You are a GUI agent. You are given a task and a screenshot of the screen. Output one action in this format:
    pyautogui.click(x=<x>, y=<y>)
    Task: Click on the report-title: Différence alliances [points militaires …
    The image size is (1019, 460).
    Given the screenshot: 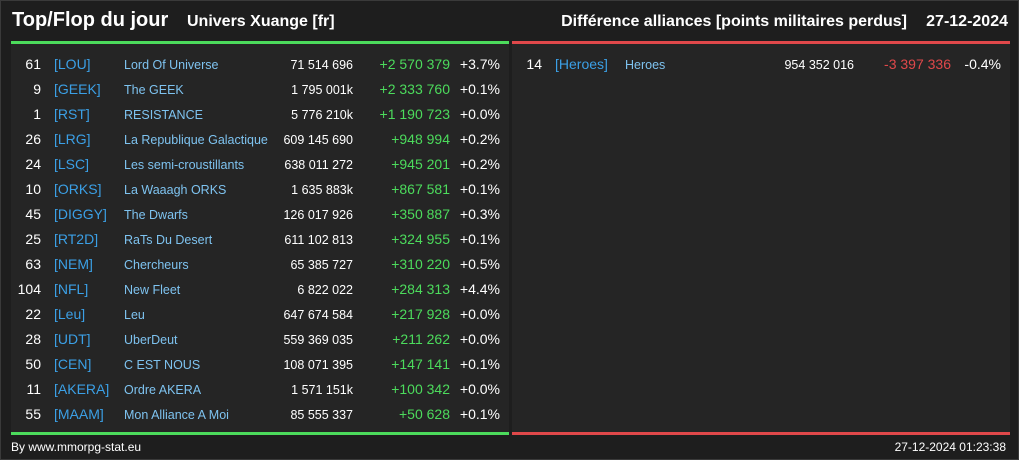 What is the action you would take?
    pyautogui.click(x=734, y=21)
    